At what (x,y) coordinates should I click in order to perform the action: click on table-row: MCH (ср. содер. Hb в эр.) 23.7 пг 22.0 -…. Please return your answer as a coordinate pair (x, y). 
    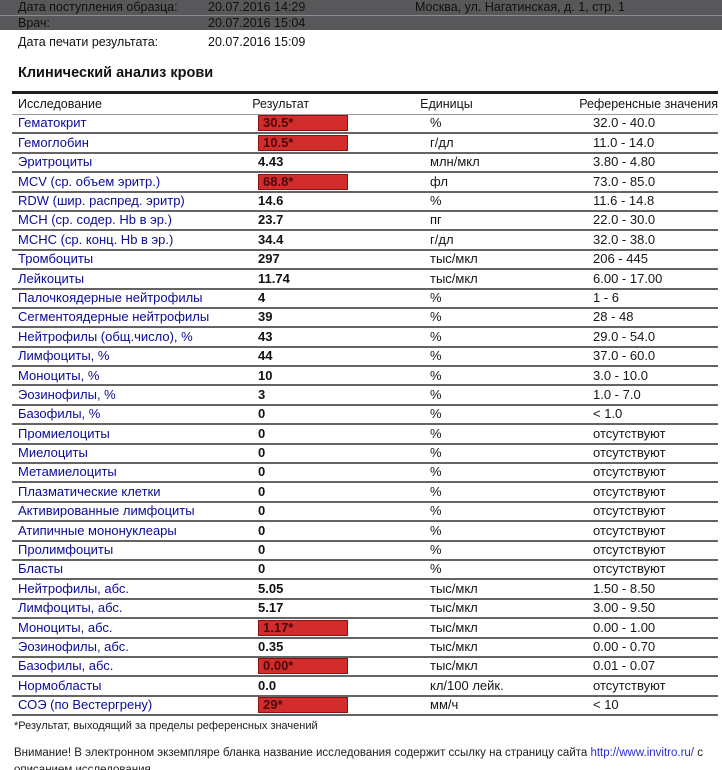
    Looking at the image, I should click on (365, 222).